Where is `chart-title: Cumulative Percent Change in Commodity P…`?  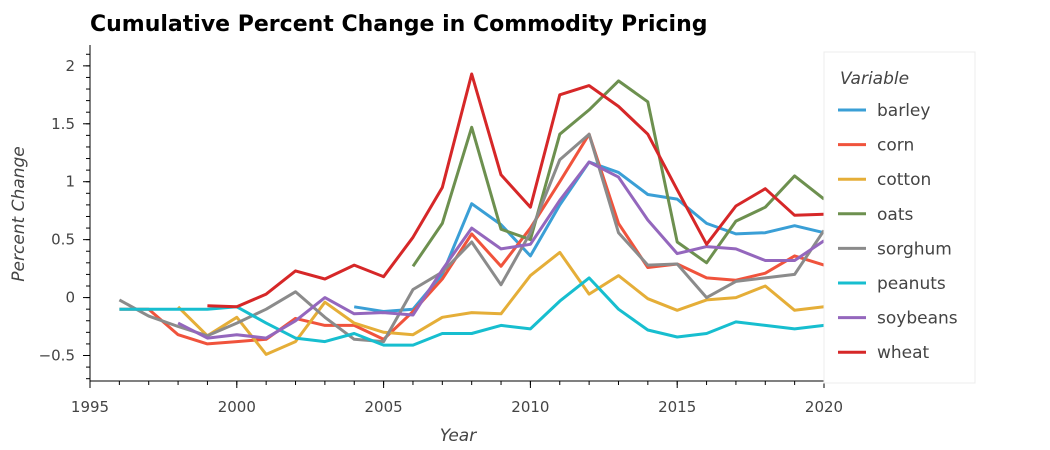 chart-title: Cumulative Percent Change in Commodity P… is located at coordinates (399, 24).